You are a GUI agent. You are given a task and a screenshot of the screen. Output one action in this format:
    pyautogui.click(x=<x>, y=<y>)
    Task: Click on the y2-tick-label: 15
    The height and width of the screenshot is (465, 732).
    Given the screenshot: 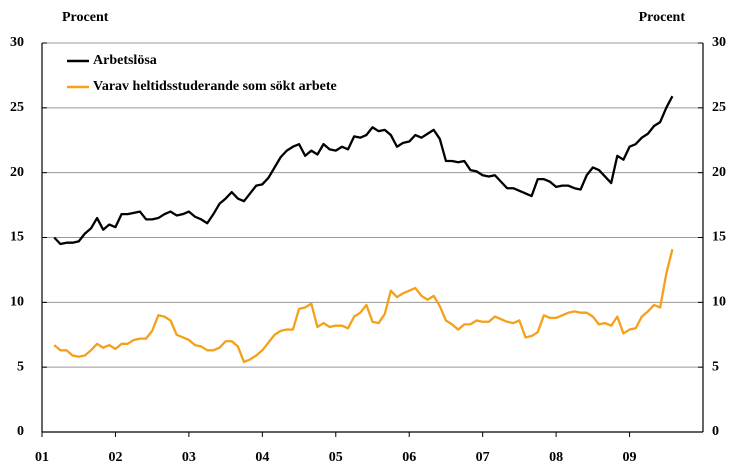 What is the action you would take?
    pyautogui.click(x=719, y=237)
    